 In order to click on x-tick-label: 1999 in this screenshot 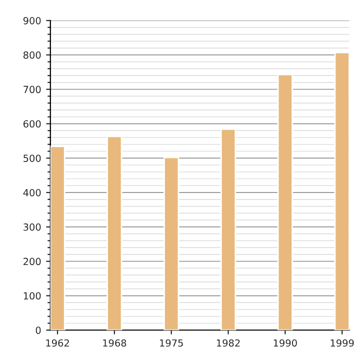, I will do `click(342, 343)`.